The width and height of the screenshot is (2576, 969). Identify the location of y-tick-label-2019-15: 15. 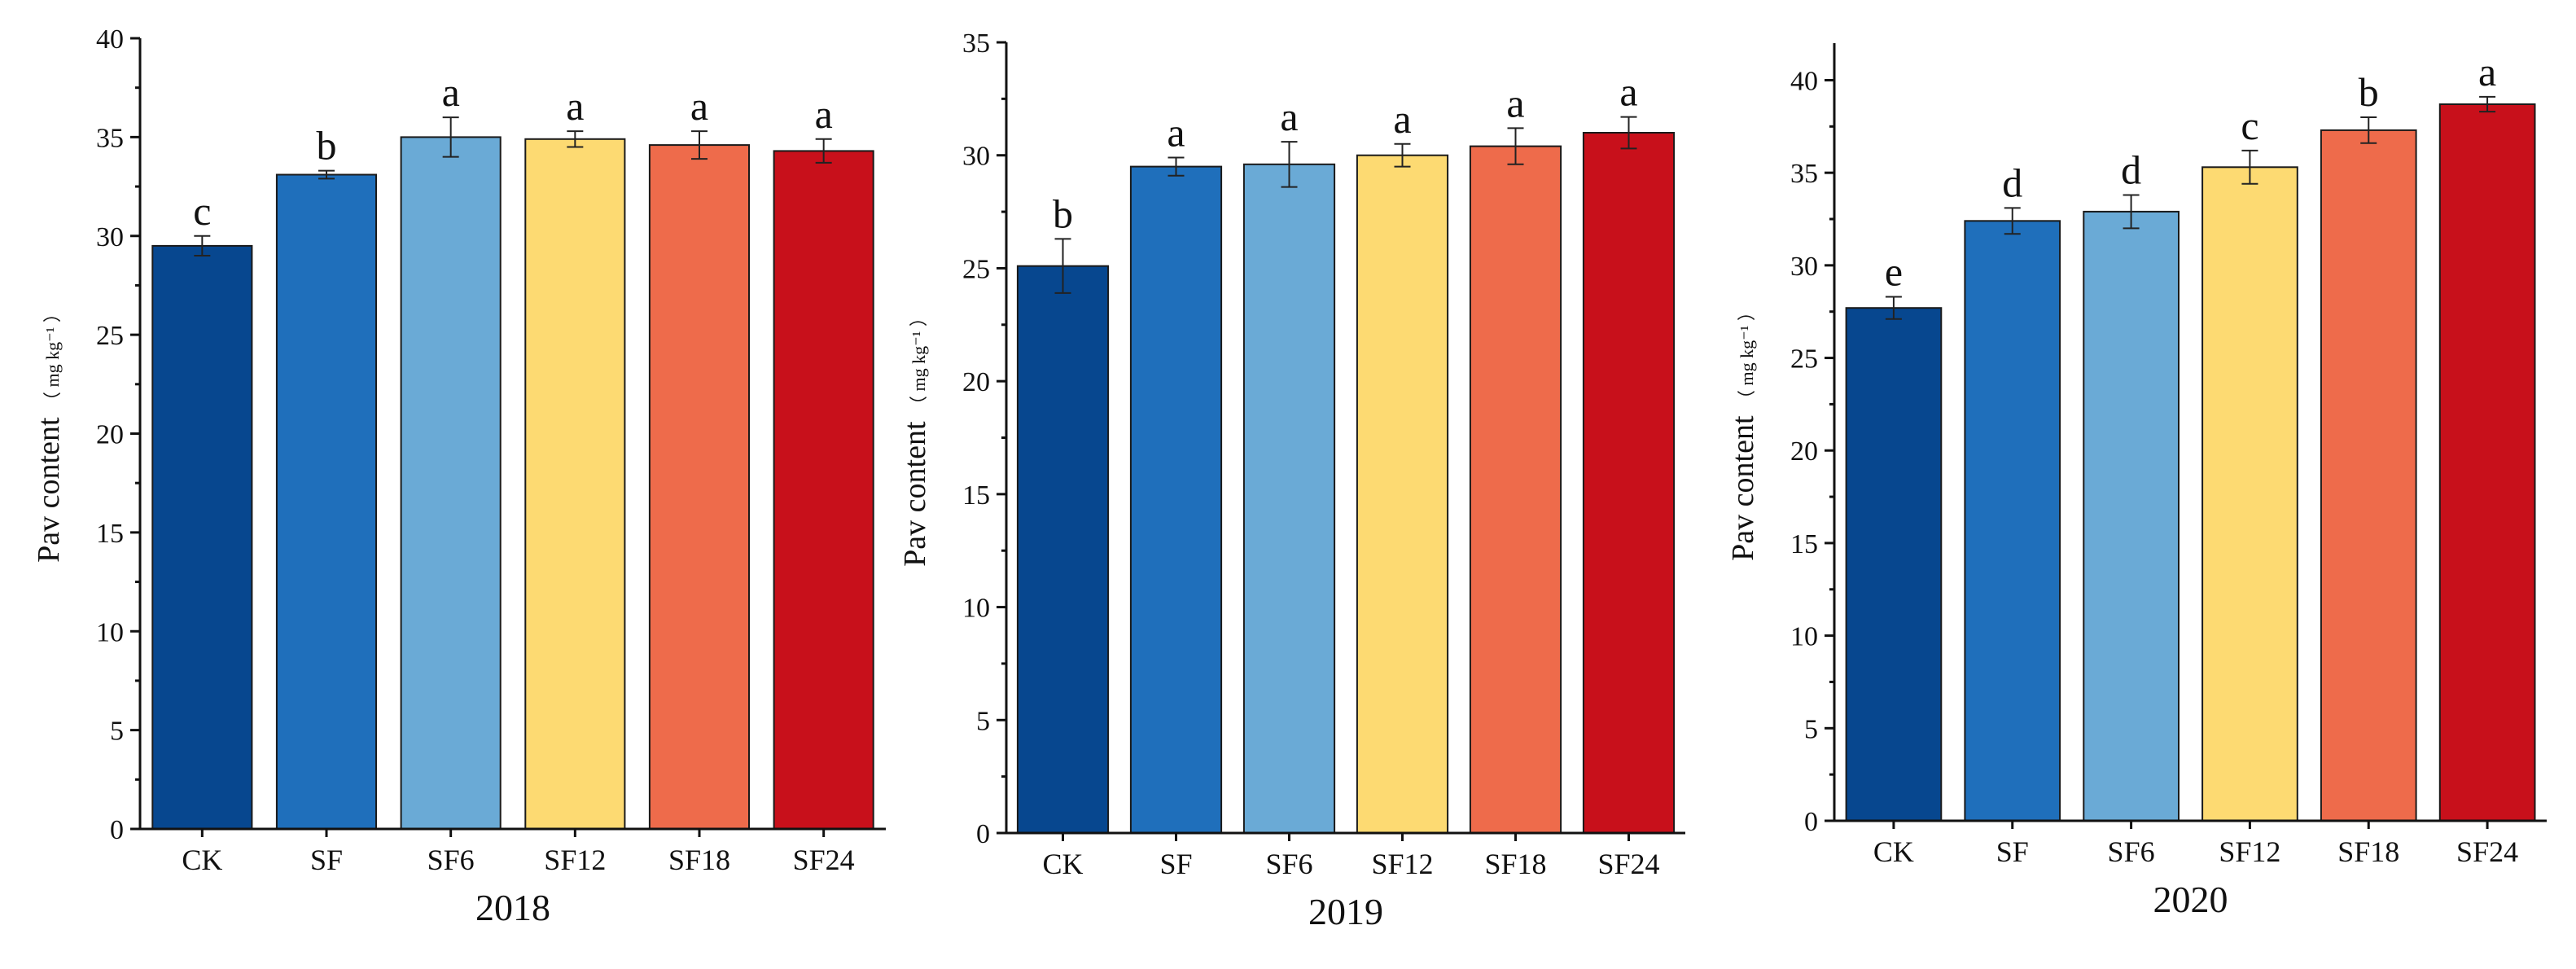
(976, 495).